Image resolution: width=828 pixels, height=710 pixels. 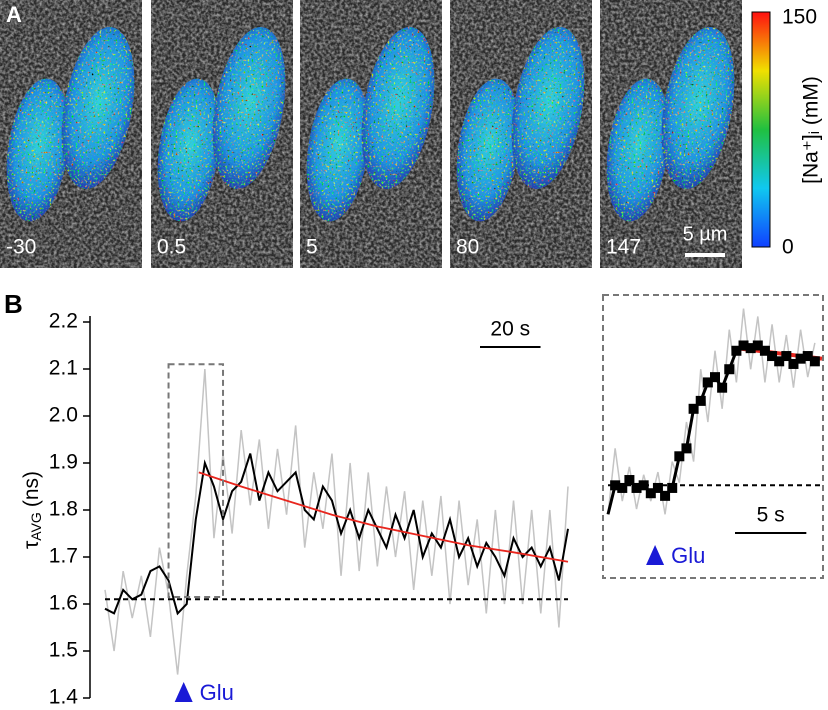 I want to click on y-tick-label: 1.6, so click(x=63, y=603).